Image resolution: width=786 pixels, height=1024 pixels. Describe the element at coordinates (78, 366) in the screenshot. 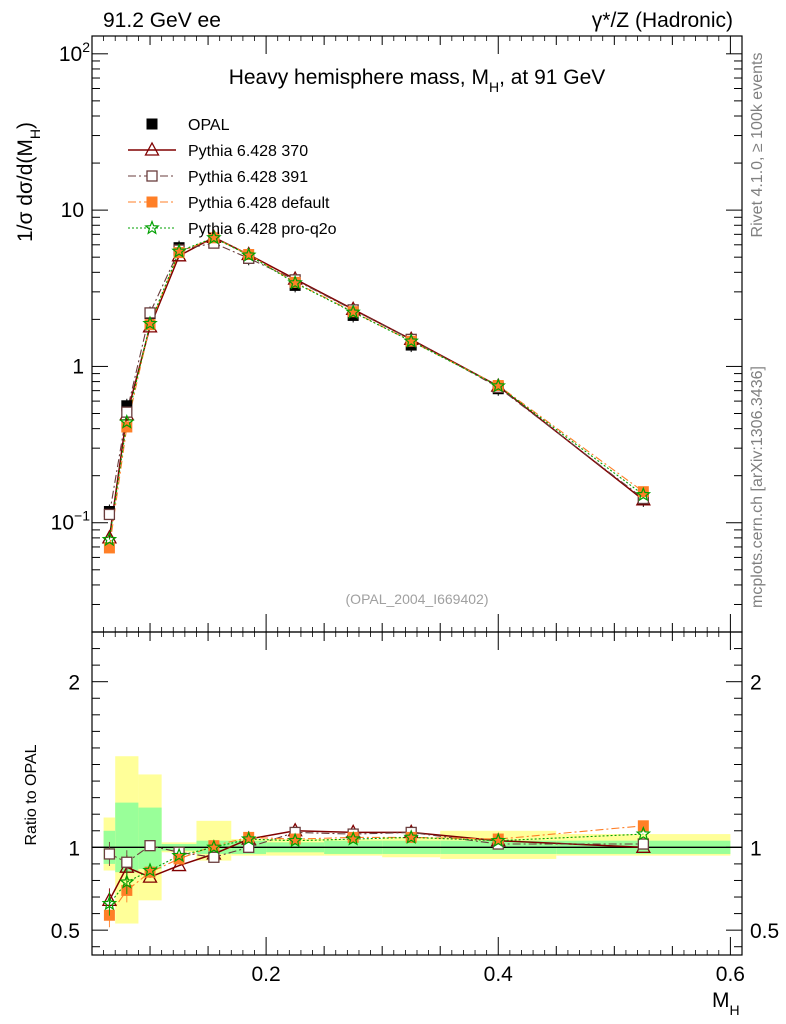

I see `main-y-tick-label: 1` at that location.